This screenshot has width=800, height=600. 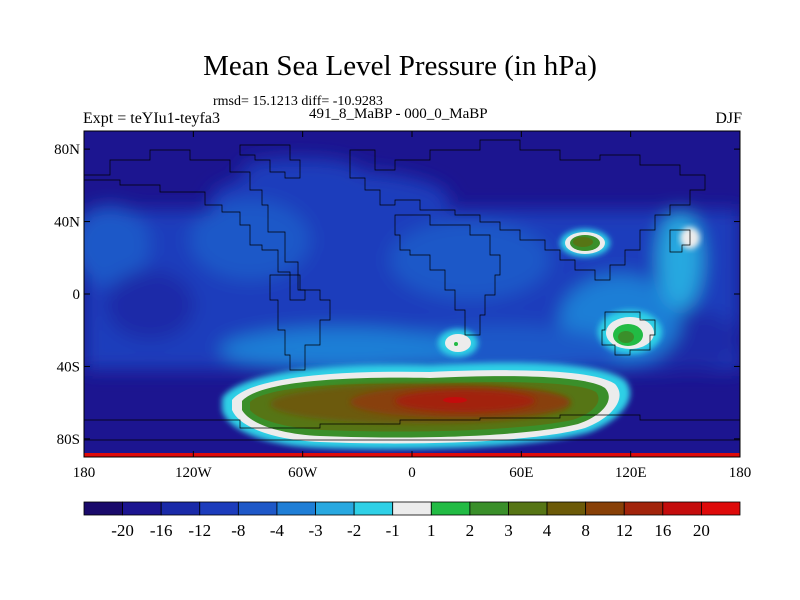 What do you see at coordinates (728, 118) in the screenshot?
I see `season-label: DJF` at bounding box center [728, 118].